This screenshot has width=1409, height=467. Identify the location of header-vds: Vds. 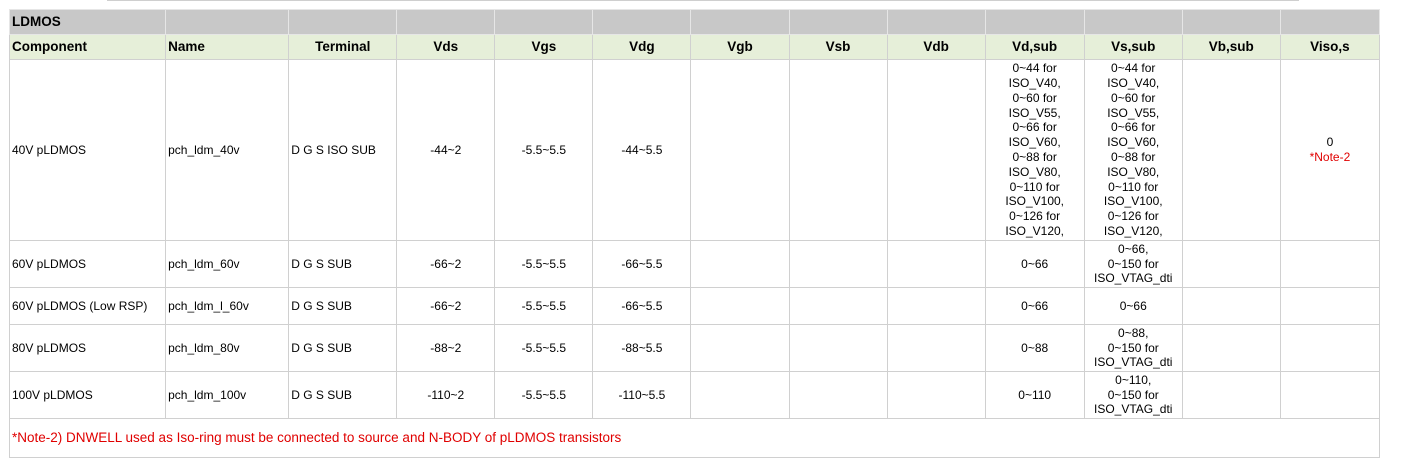
(446, 47).